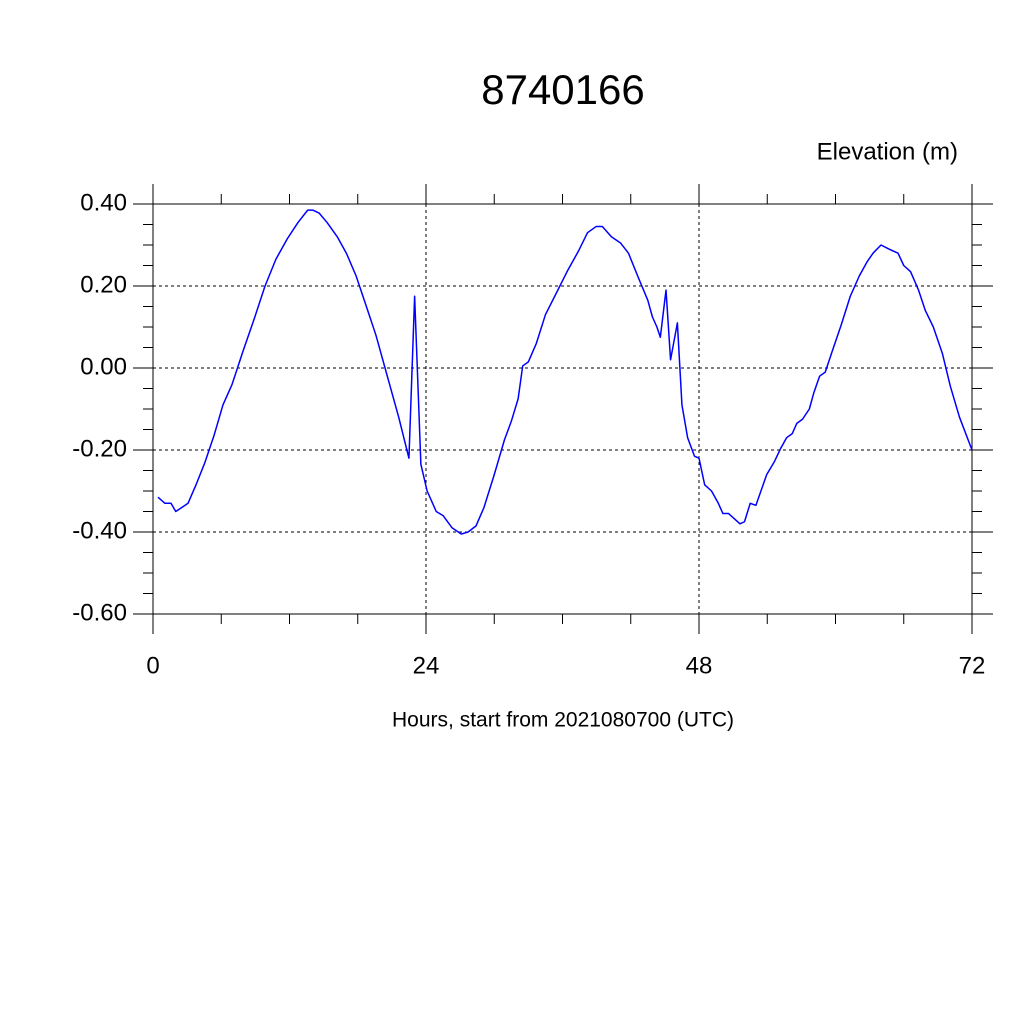 The width and height of the screenshot is (1024, 1029). I want to click on x-tick-label: 72, so click(972, 665).